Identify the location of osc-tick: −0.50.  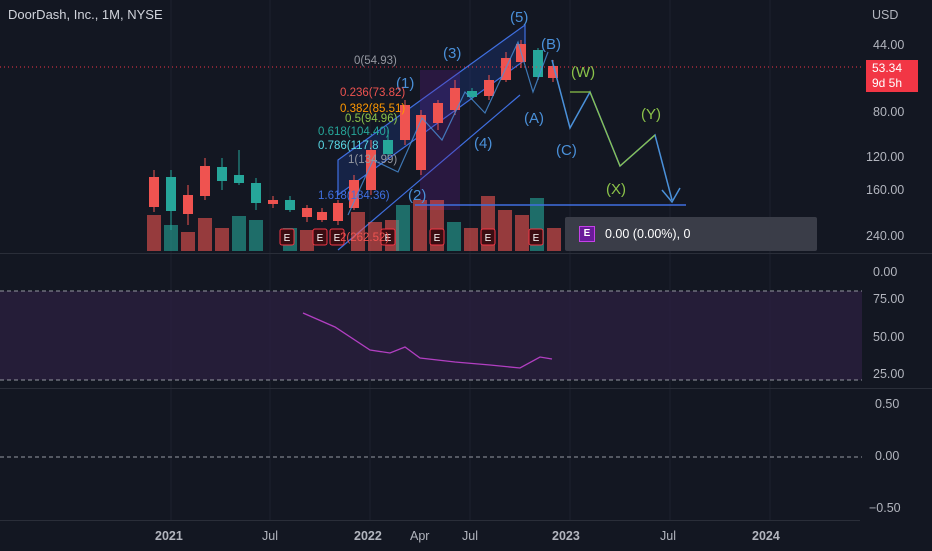
(885, 508).